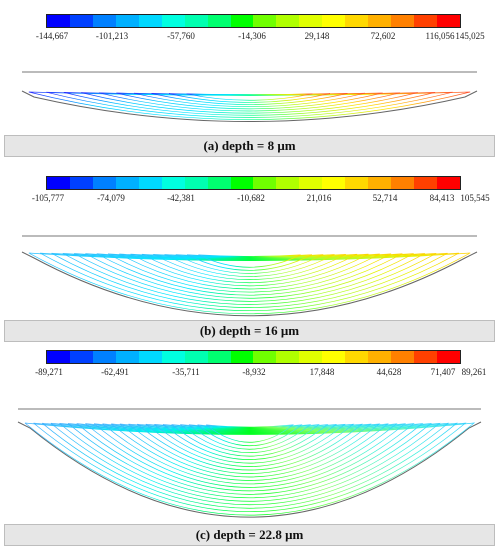 The image size is (499, 550). What do you see at coordinates (181, 36) in the screenshot?
I see `legend-tick: -57,760` at bounding box center [181, 36].